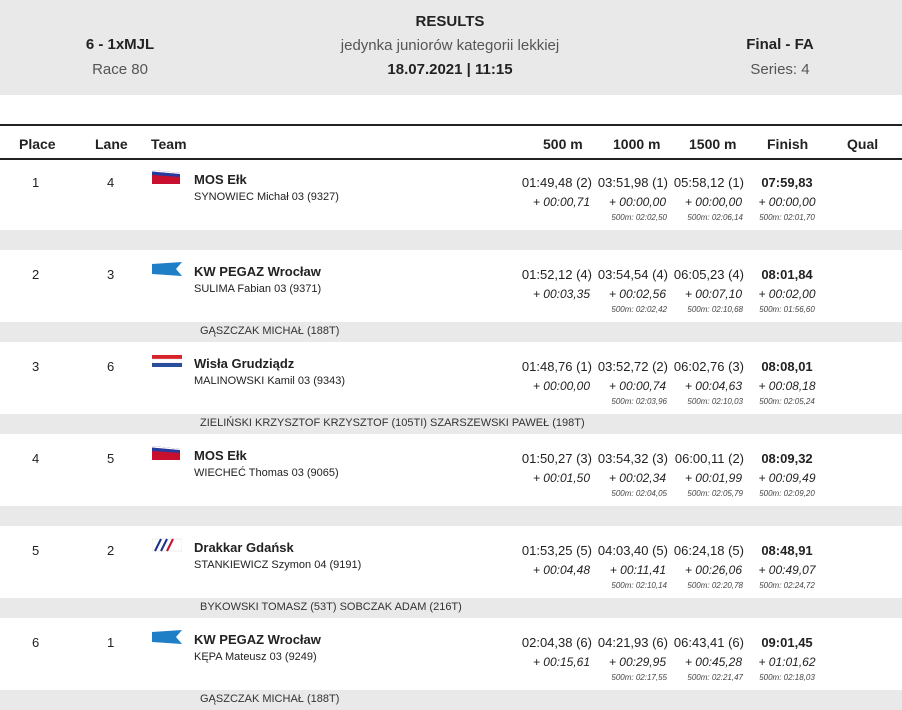  Describe the element at coordinates (637, 570) in the screenshot. I see `diff-1000m: + 00:11,41` at that location.